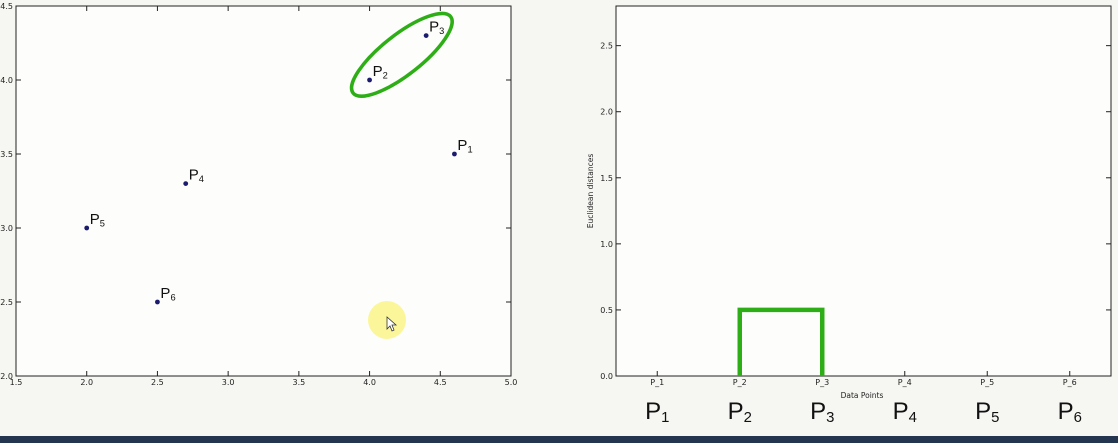 The width and height of the screenshot is (1118, 443). I want to click on x-axis-title: Data Points, so click(862, 395).